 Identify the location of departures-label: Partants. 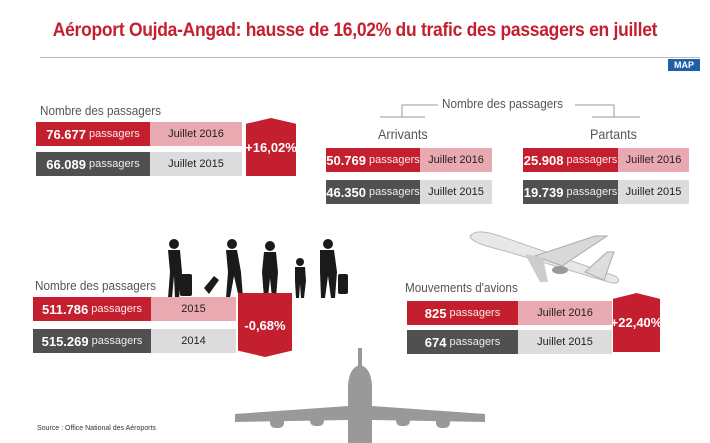
(613, 134).